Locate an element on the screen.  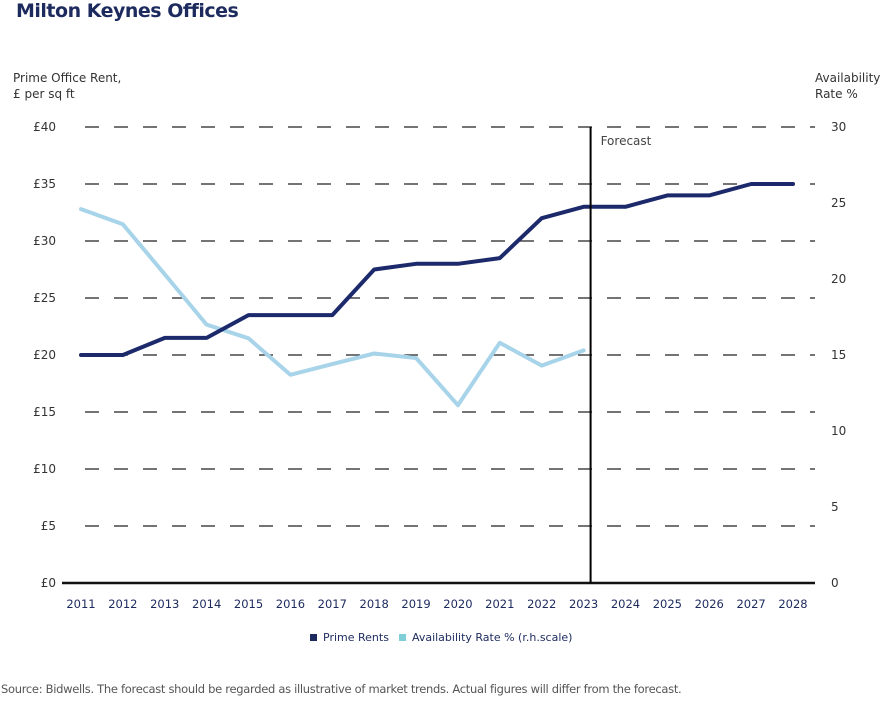
legend-label-availability: Availability Rate % (r.h.scale) is located at coordinates (492, 637).